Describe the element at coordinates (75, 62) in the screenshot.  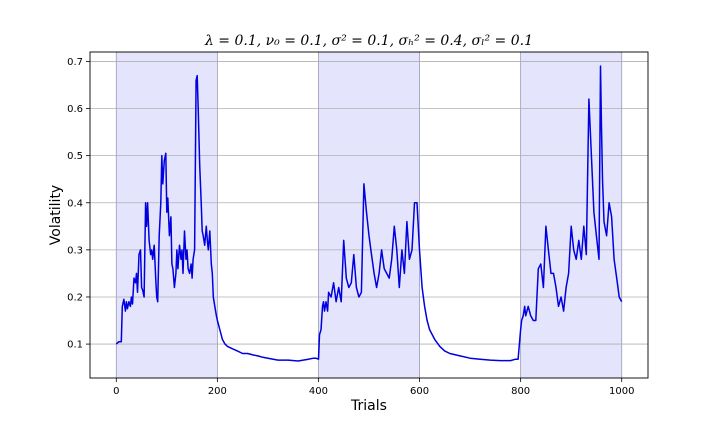
I see `y-tick-label: 0.7` at that location.